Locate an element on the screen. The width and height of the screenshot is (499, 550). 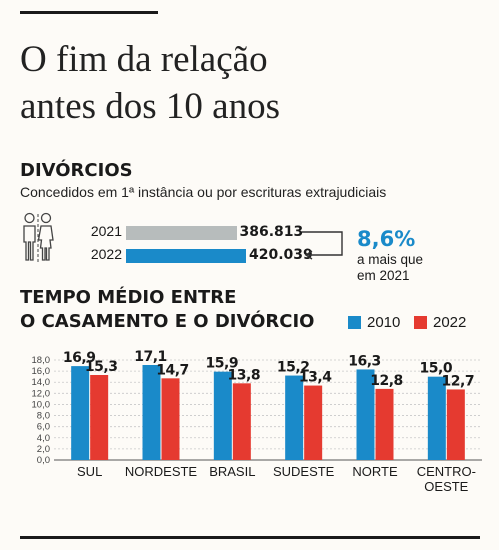
data-label-2022: 13,8 is located at coordinates (244, 375).